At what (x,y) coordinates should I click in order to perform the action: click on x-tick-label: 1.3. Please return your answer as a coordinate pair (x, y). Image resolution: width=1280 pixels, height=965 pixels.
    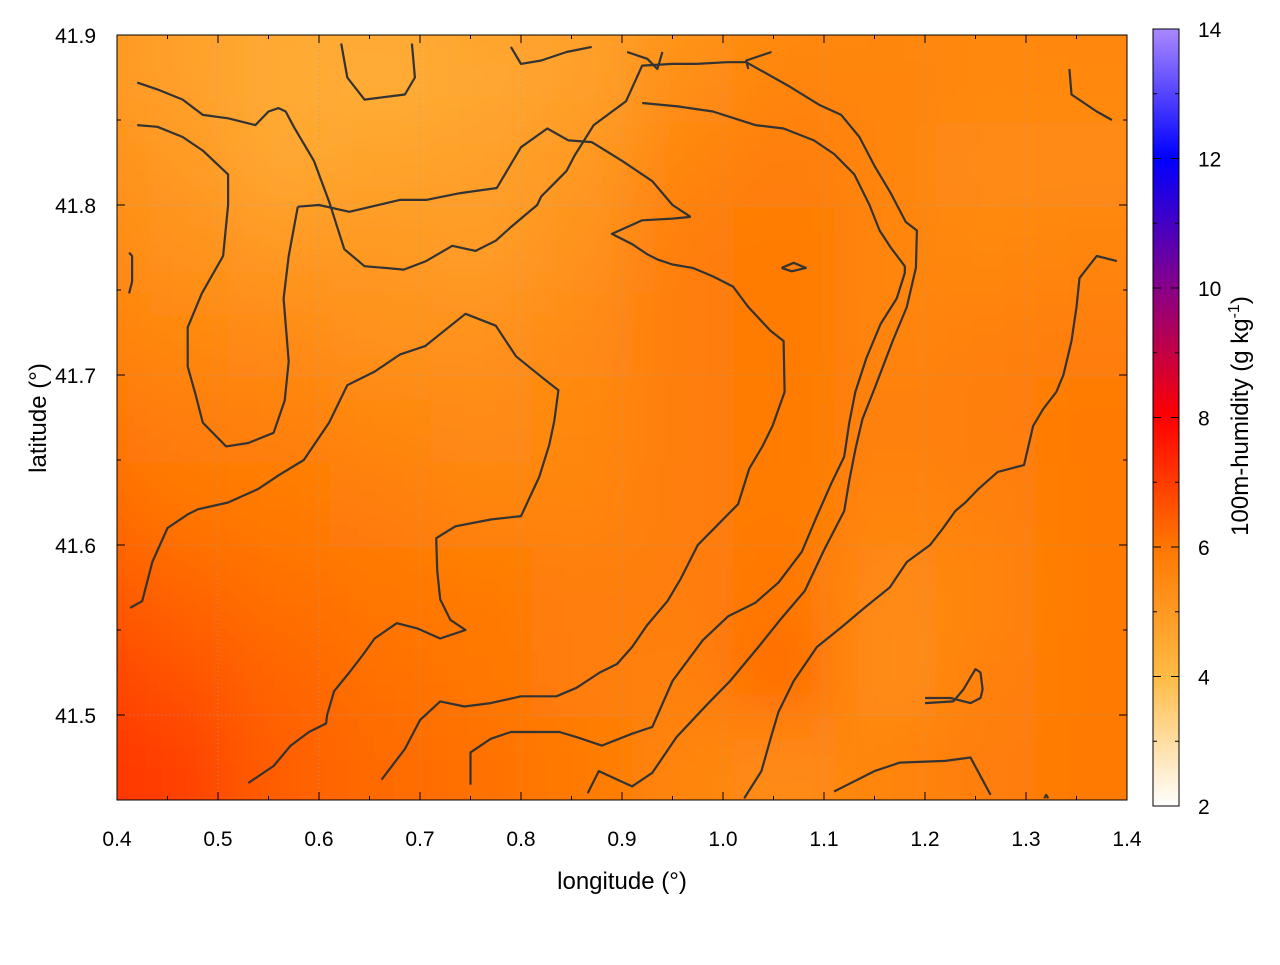
    Looking at the image, I should click on (1025, 839).